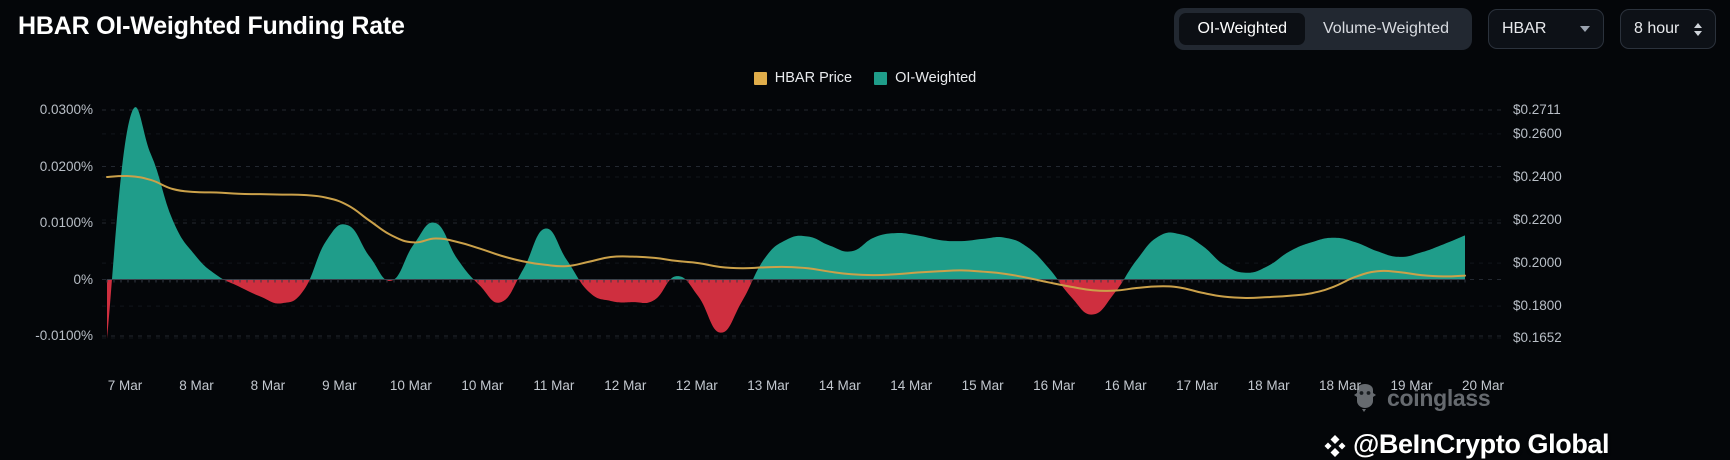 The height and width of the screenshot is (460, 1730). Describe the element at coordinates (125, 385) in the screenshot. I see `x-axis-tick: 7 Mar` at that location.